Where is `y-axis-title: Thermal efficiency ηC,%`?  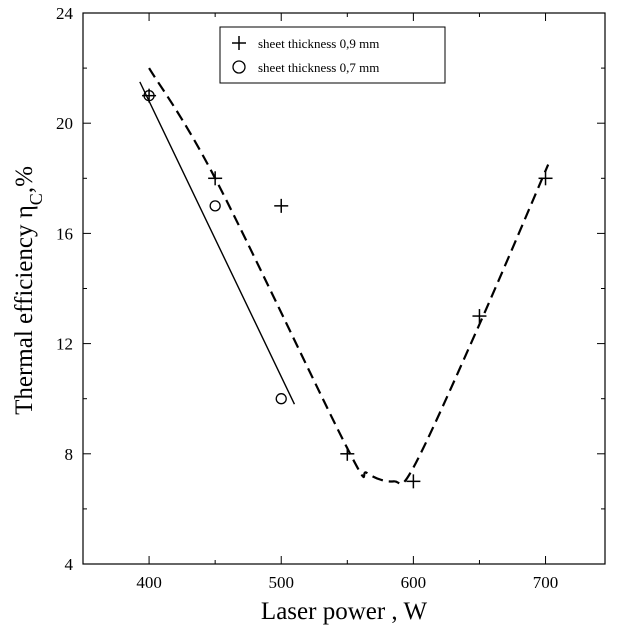 y-axis-title: Thermal efficiency ηC,% is located at coordinates (28, 290).